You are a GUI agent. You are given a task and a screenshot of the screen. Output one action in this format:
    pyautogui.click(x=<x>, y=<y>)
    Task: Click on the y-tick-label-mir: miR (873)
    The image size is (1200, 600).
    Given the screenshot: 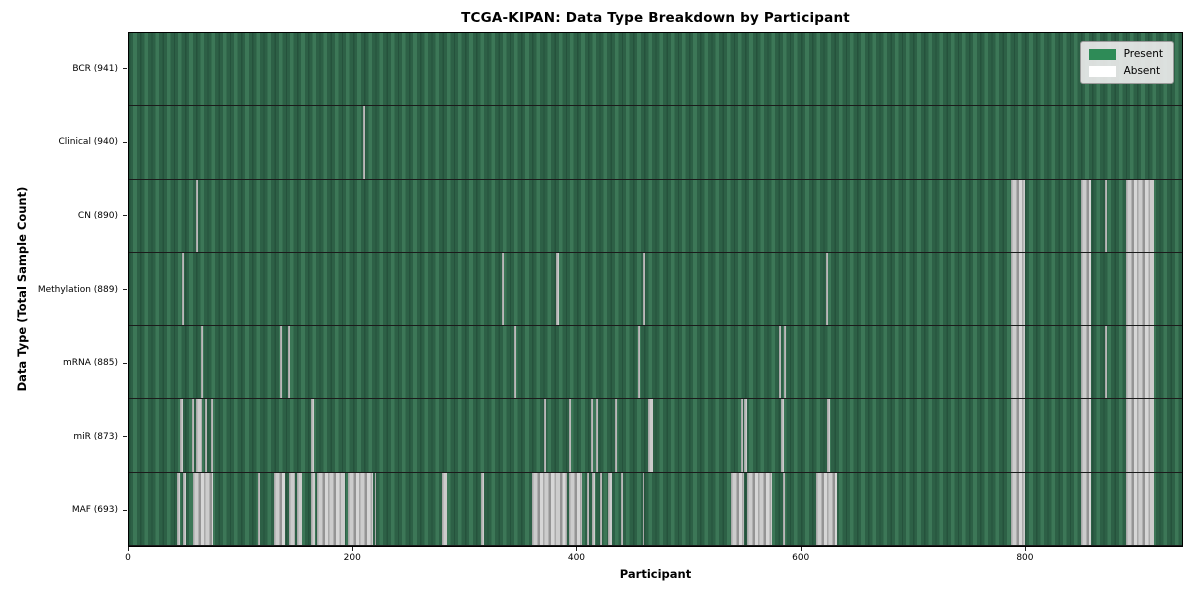 What is the action you would take?
    pyautogui.click(x=95, y=436)
    